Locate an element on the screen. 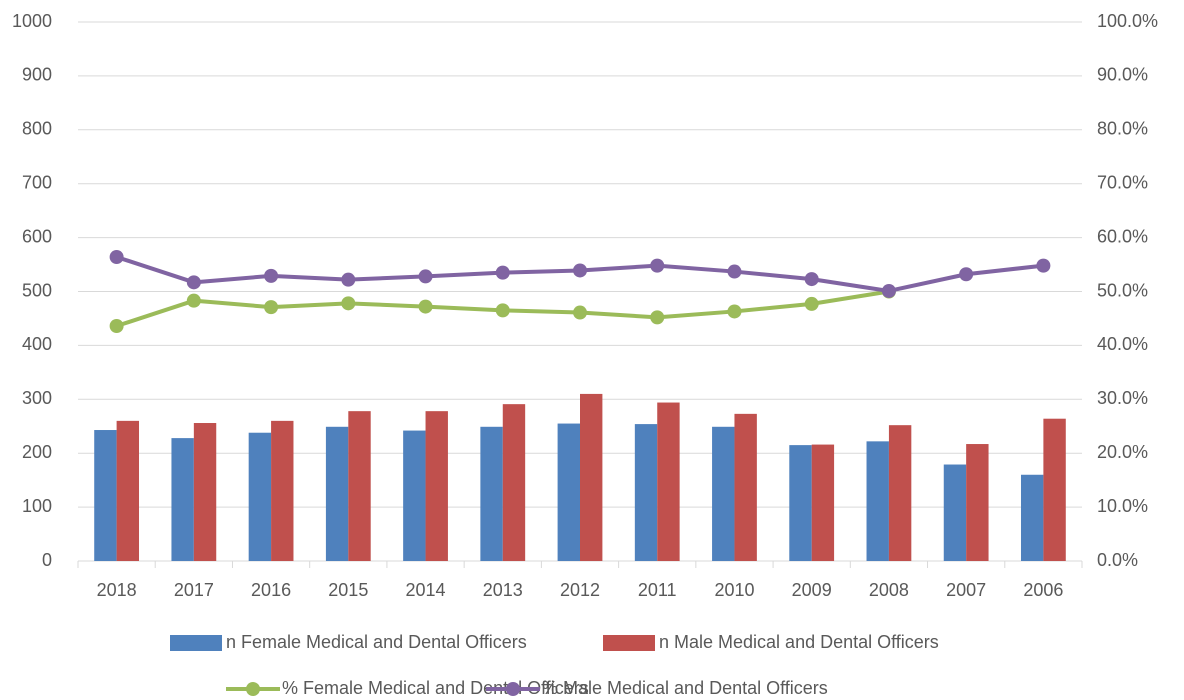  y-tick-label: 200 is located at coordinates (37, 452).